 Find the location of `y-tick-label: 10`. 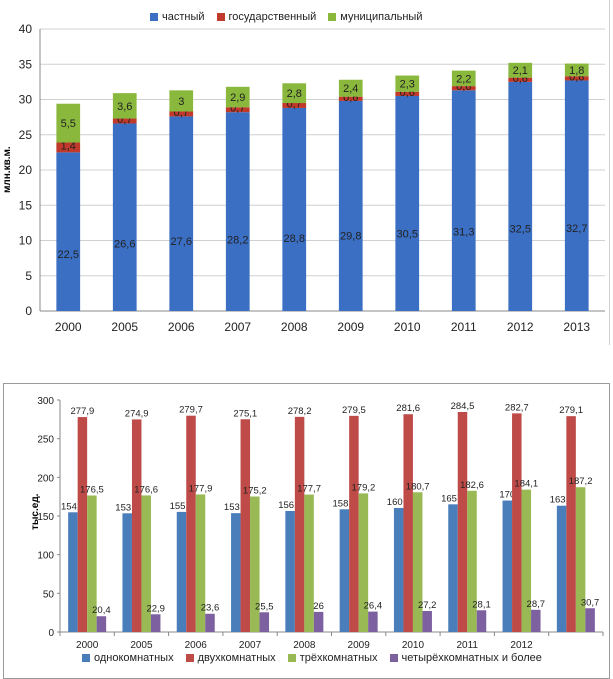

y-tick-label: 10 is located at coordinates (26, 241).